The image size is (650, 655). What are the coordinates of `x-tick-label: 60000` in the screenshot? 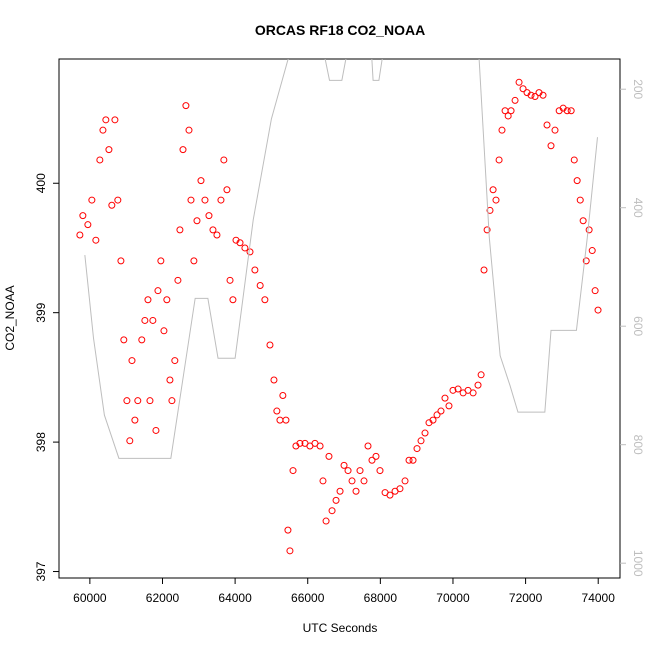 It's located at (90, 598).